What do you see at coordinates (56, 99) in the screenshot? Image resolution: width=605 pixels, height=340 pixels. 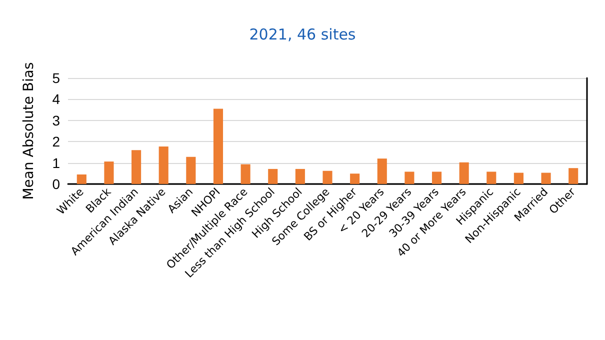 I see `y-tick-label: 4` at bounding box center [56, 99].